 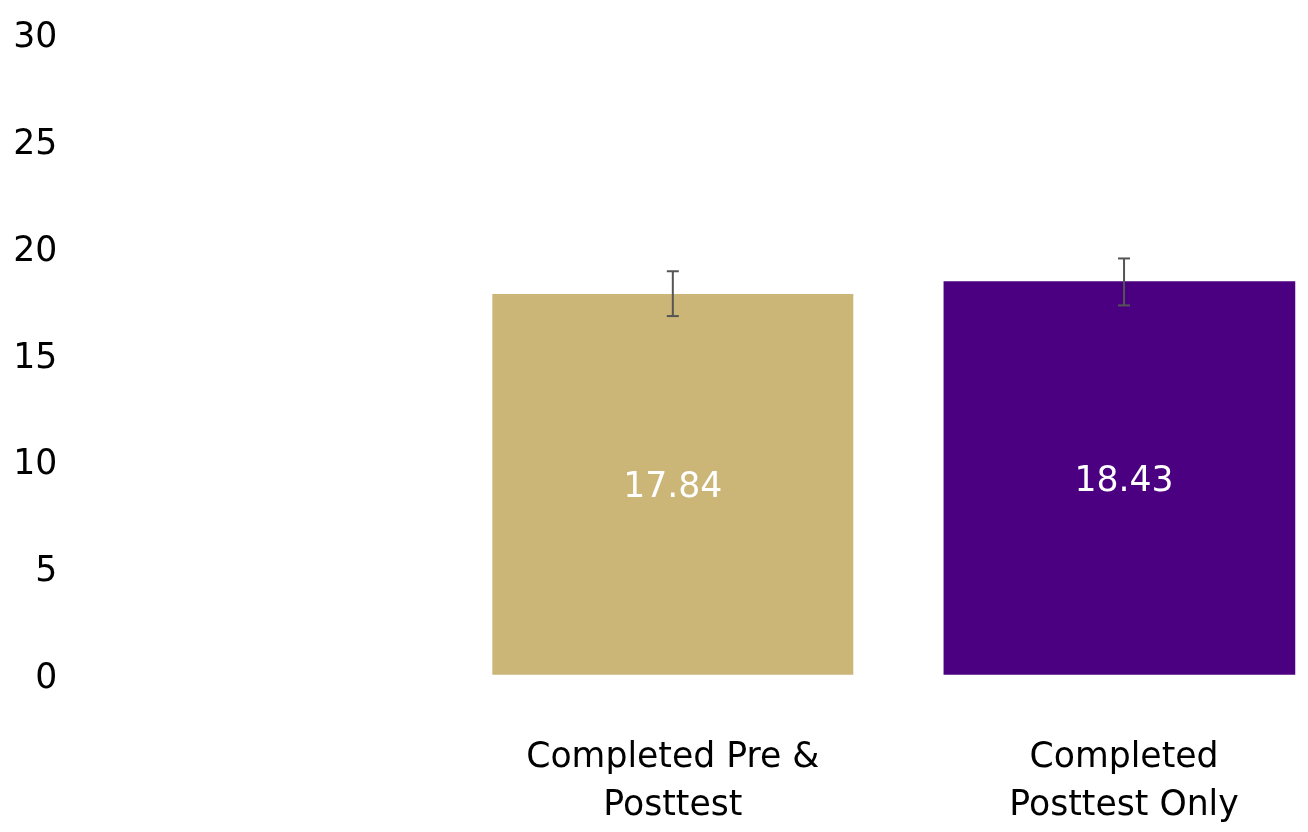 I want to click on x-tick-label: Completed Posttest Only, so click(x=1124, y=778).